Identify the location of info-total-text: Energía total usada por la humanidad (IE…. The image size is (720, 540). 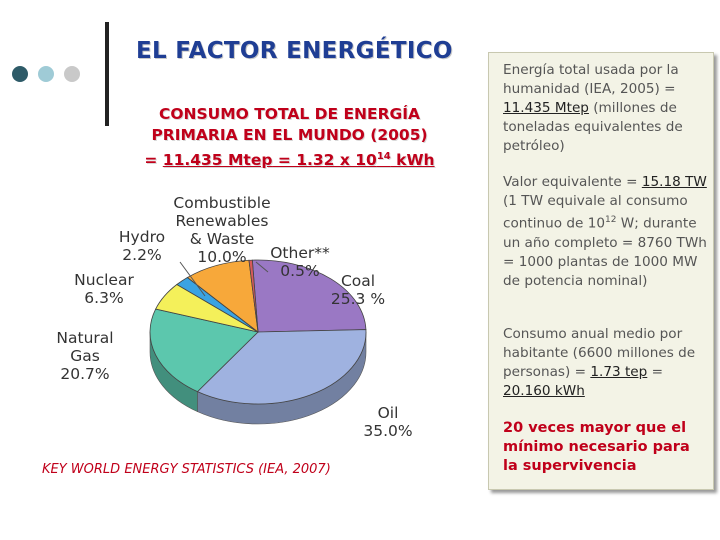
(591, 79).